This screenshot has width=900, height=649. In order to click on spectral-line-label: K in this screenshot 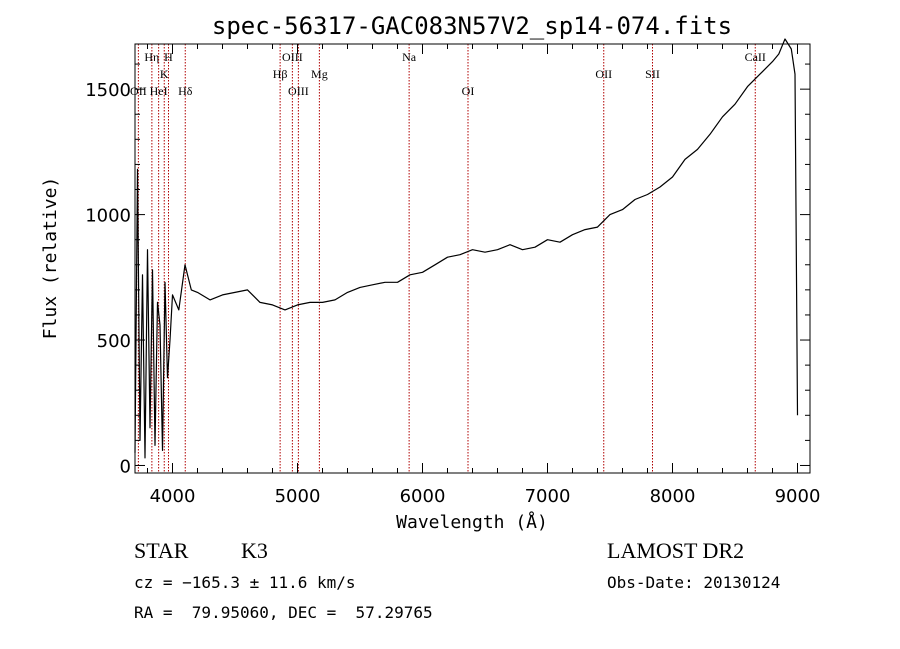, I will do `click(164, 74)`.